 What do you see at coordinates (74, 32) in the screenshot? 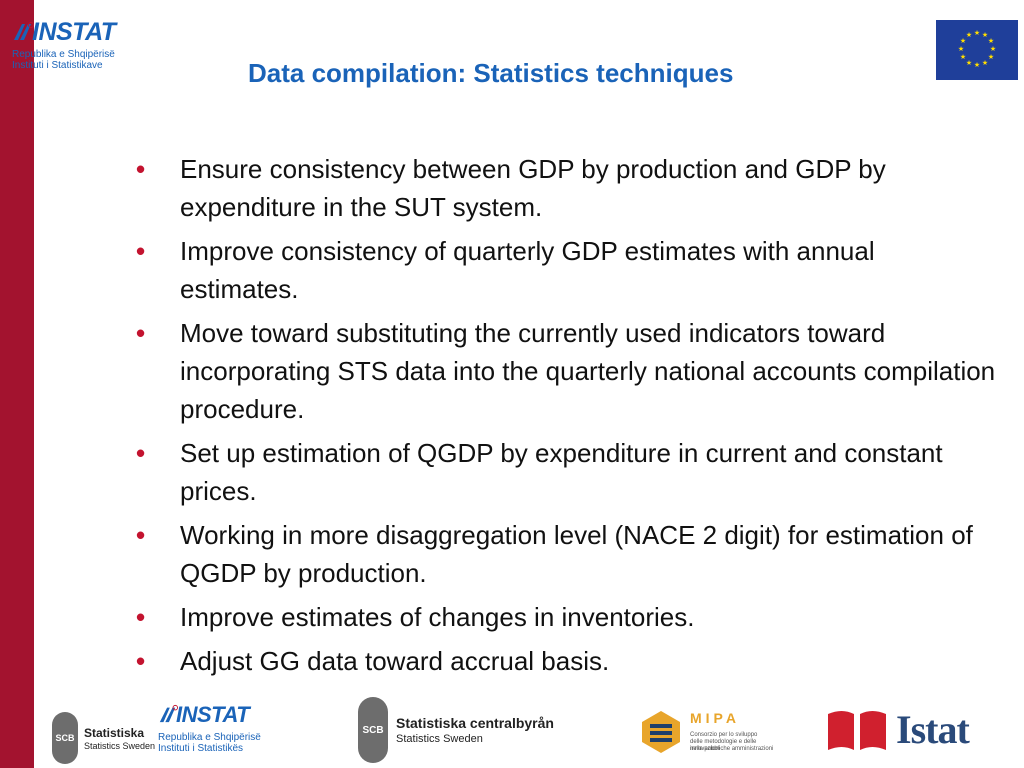
I see `instat-wordmark: INSTAT` at bounding box center [74, 32].